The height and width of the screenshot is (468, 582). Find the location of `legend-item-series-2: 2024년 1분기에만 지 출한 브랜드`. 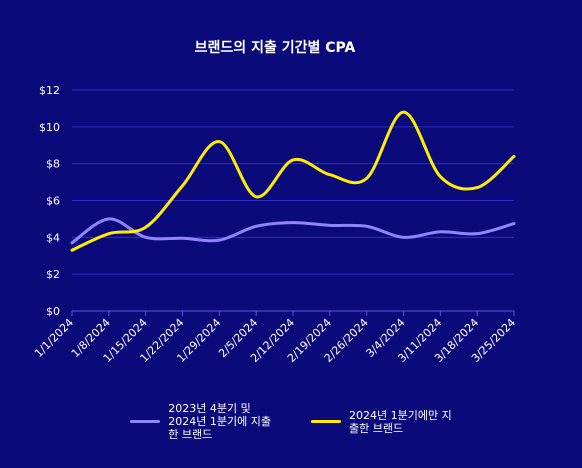

legend-item-series-2: 2024년 1분기에만 지 출한 브랜드 is located at coordinates (381, 421).